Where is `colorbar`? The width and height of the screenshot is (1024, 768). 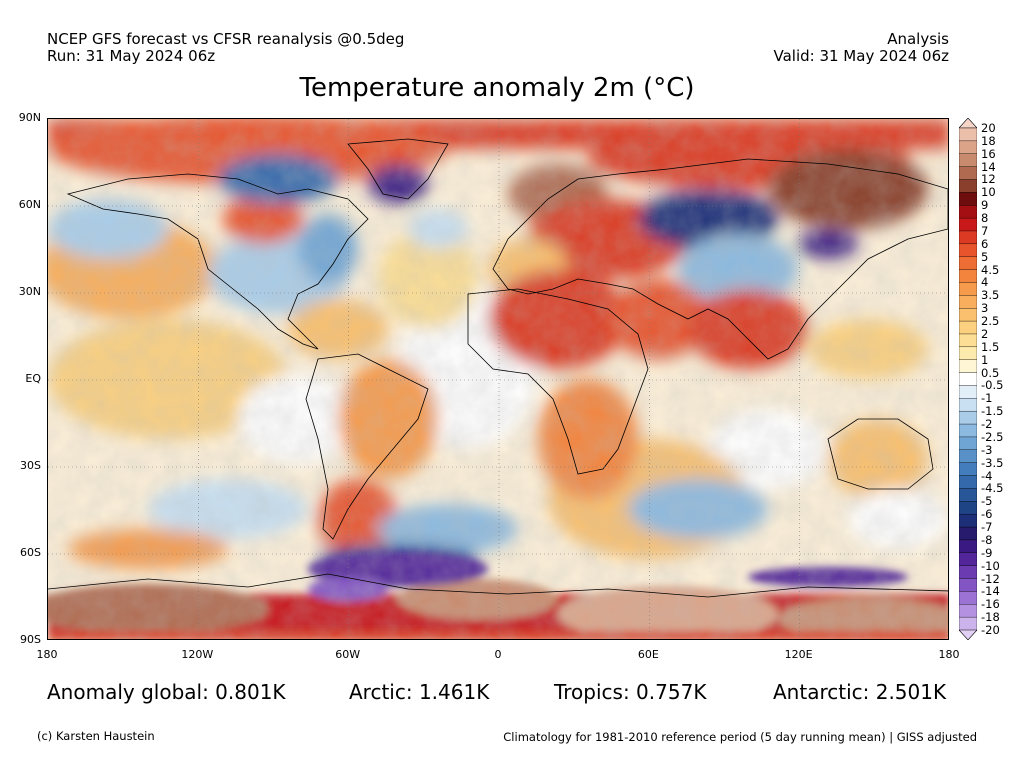 colorbar is located at coordinates (968, 379).